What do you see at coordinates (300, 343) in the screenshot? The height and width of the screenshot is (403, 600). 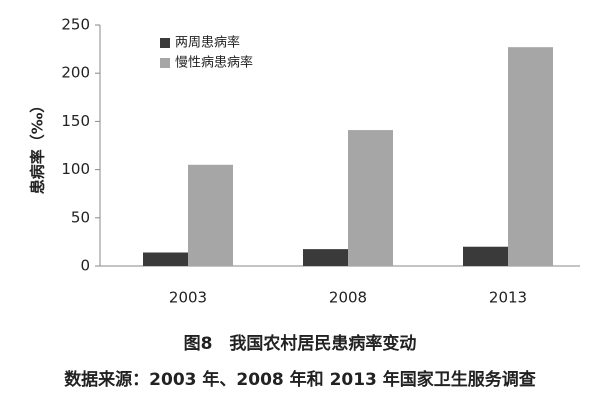 I see `chart-title: 图8 我国农村居民患病率变动` at bounding box center [300, 343].